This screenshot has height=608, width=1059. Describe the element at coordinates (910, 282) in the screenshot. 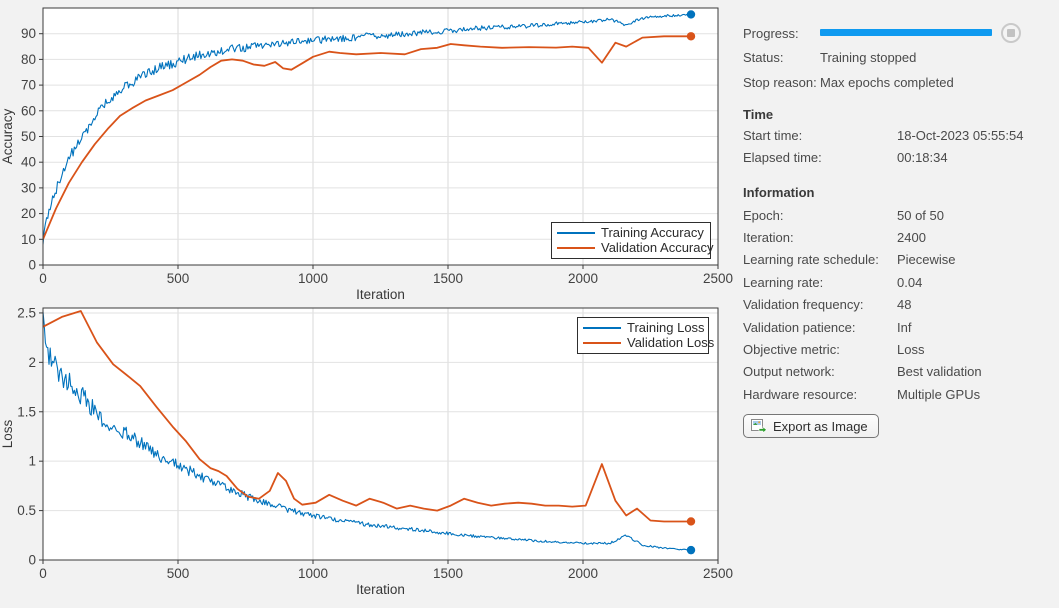

I see `learning-rate-value: 0.04` at that location.